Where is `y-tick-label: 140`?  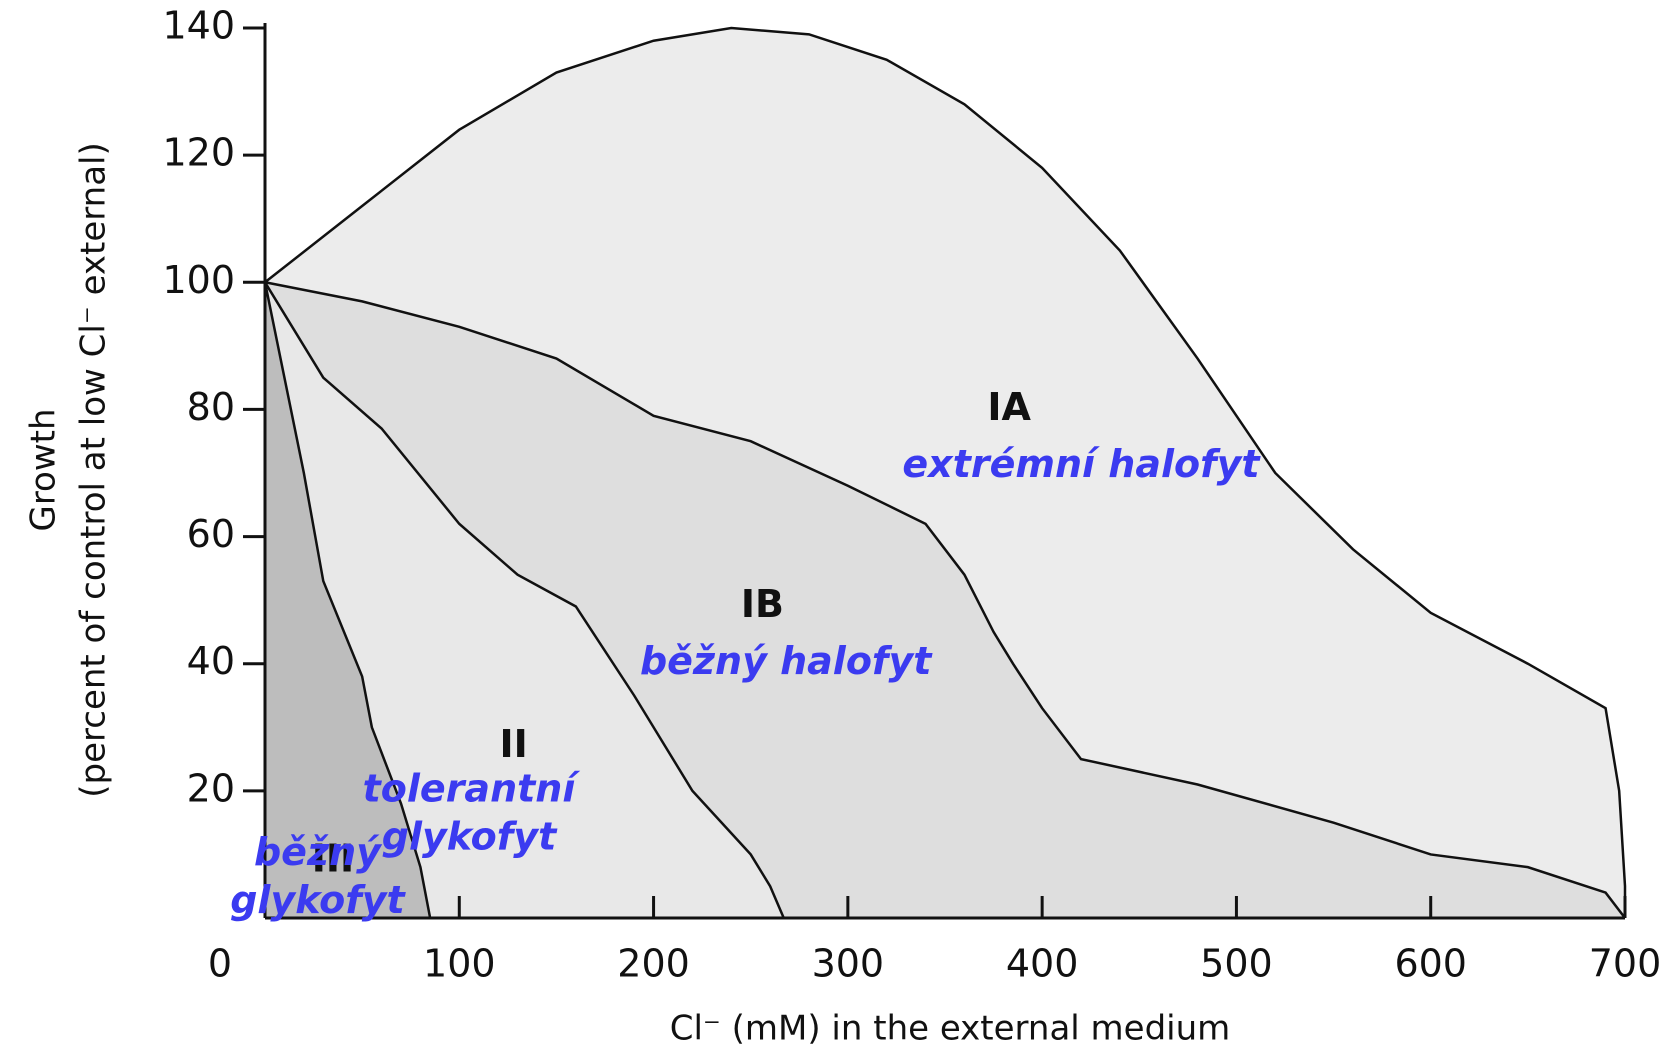 y-tick-label: 140 is located at coordinates (198, 26).